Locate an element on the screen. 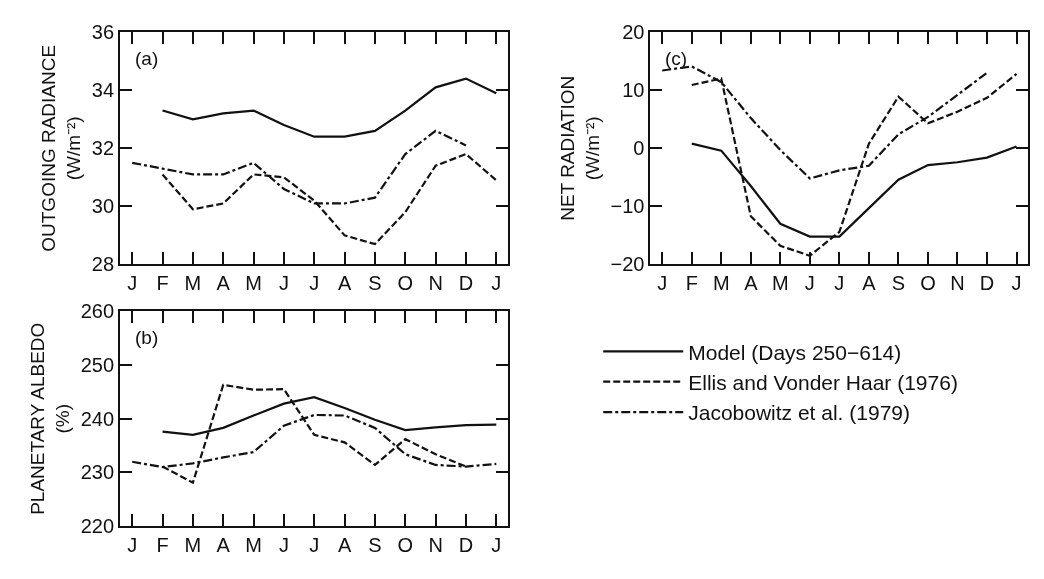 Image resolution: width=1044 pixels, height=579 pixels. y-tick-label: 32 is located at coordinates (103, 148).